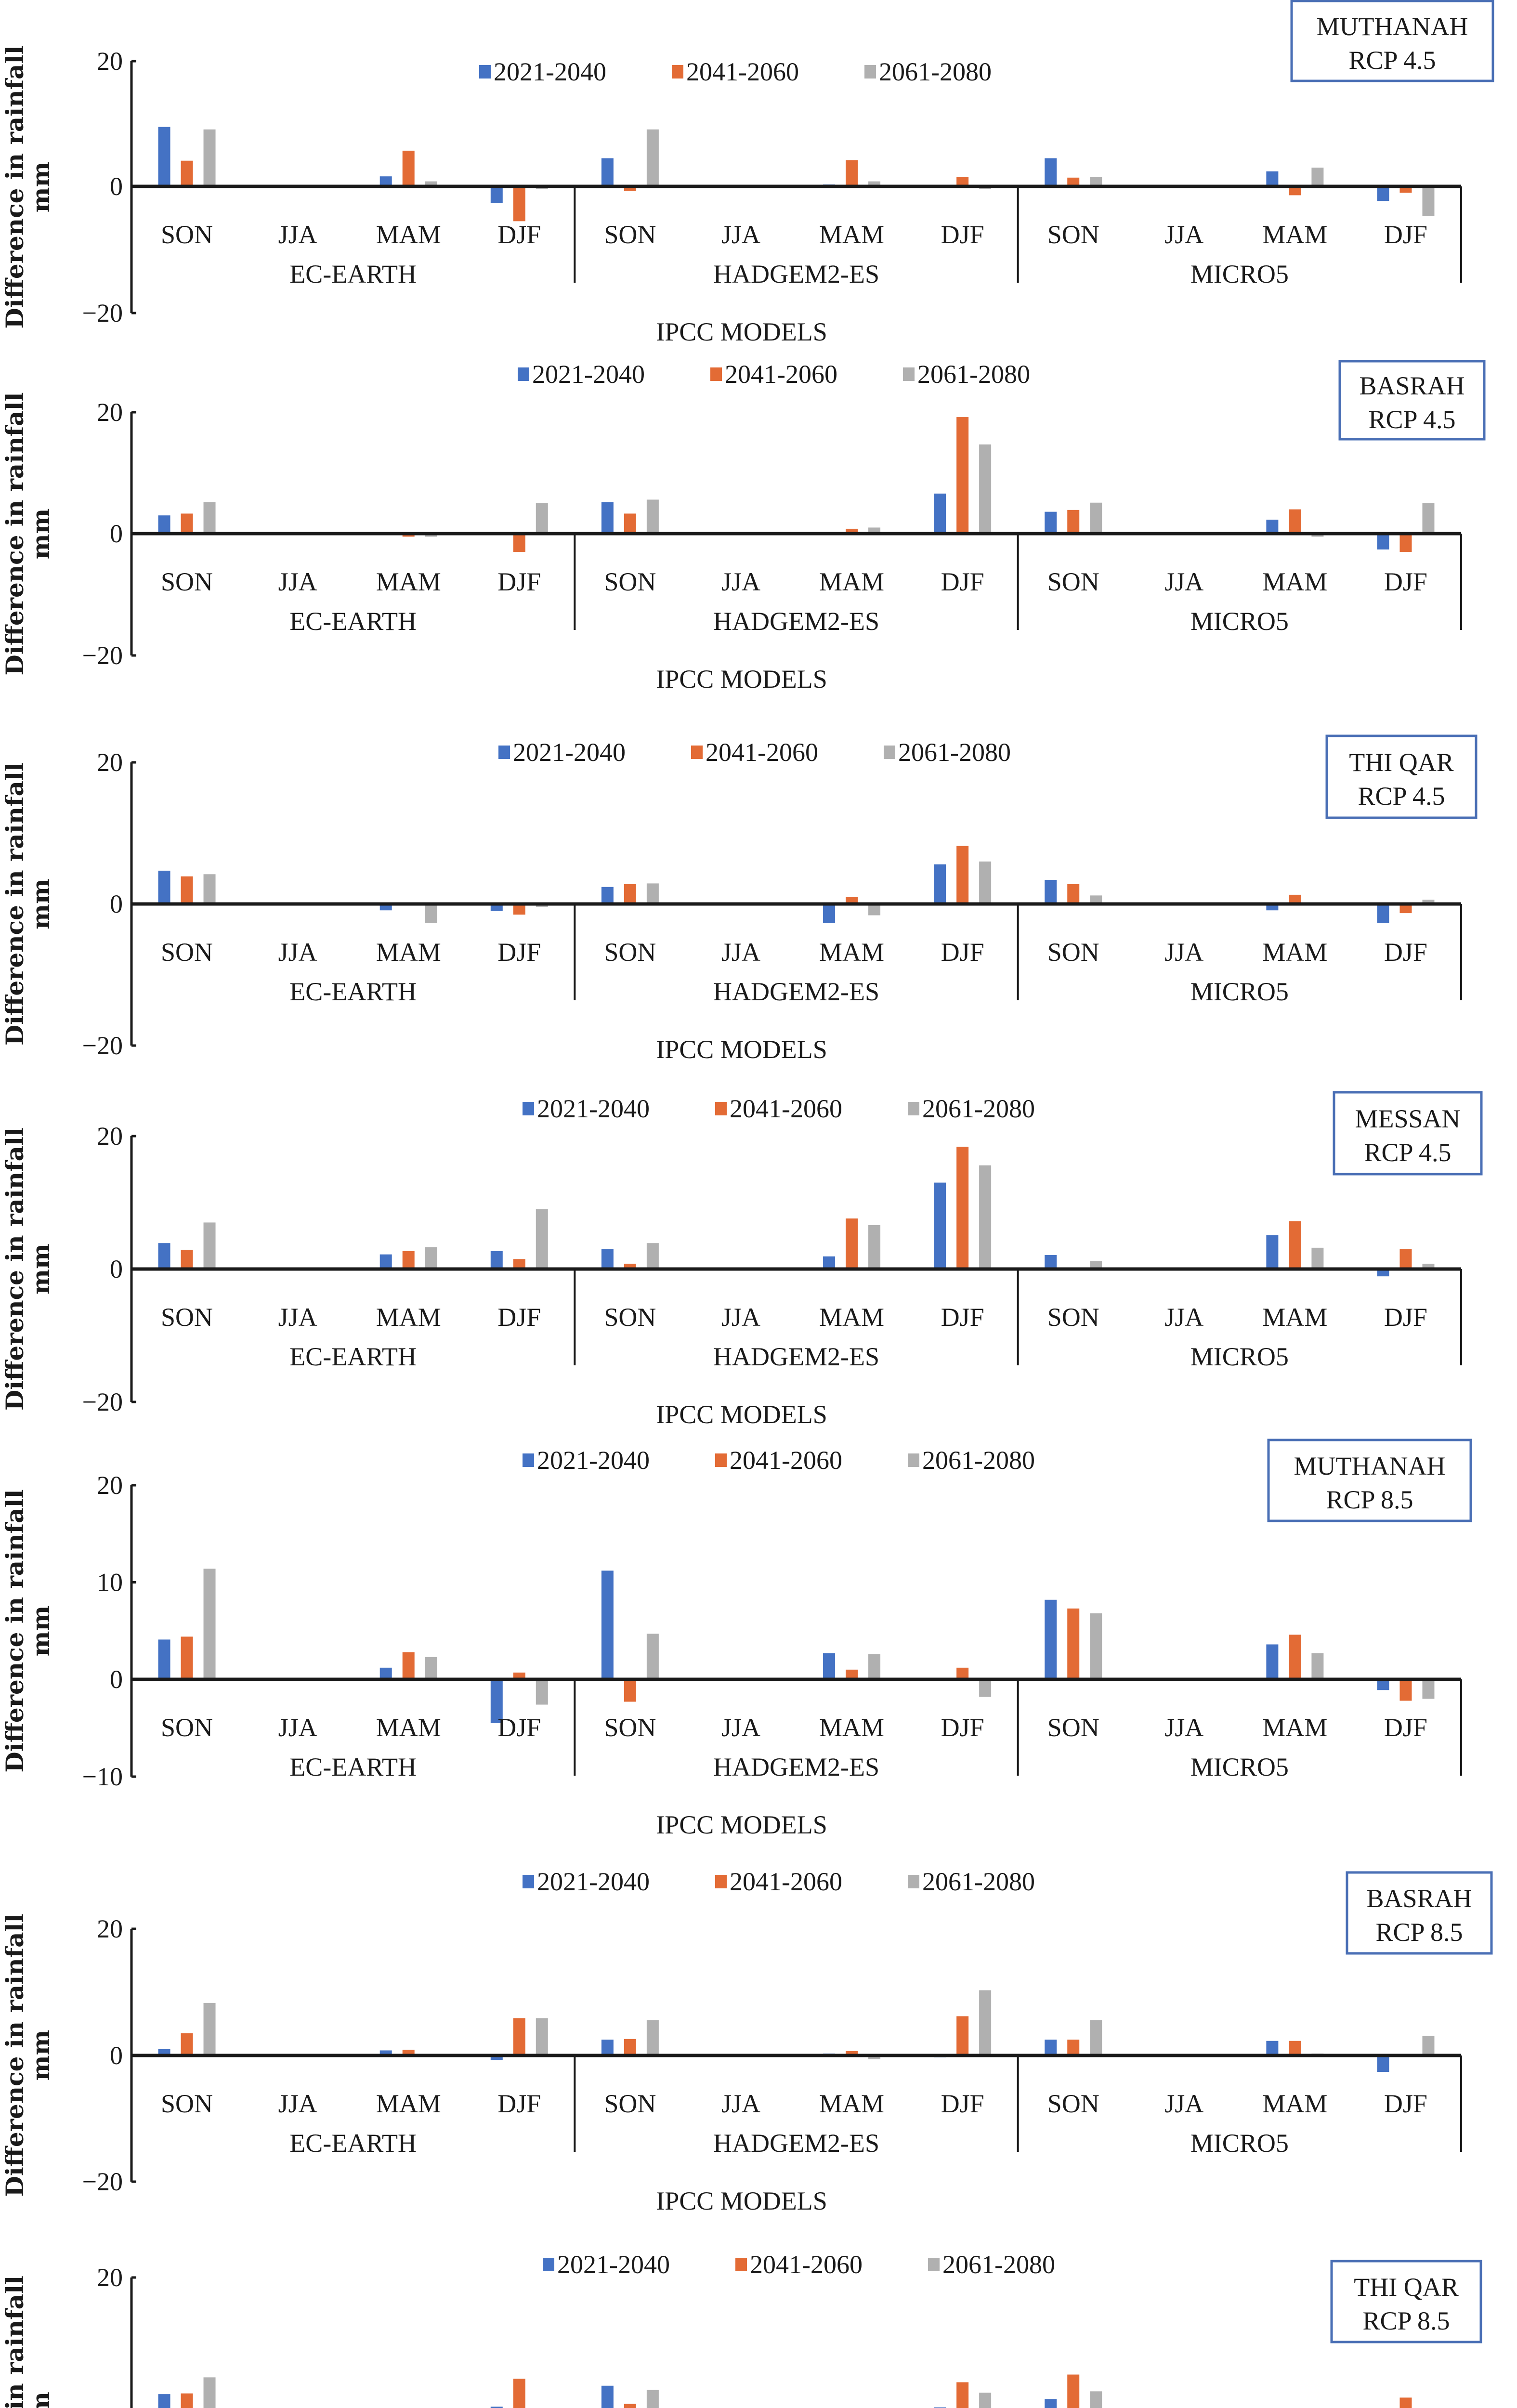 This screenshot has width=1517, height=2408. I want to click on legend-label: 2061-2080, so click(954, 752).